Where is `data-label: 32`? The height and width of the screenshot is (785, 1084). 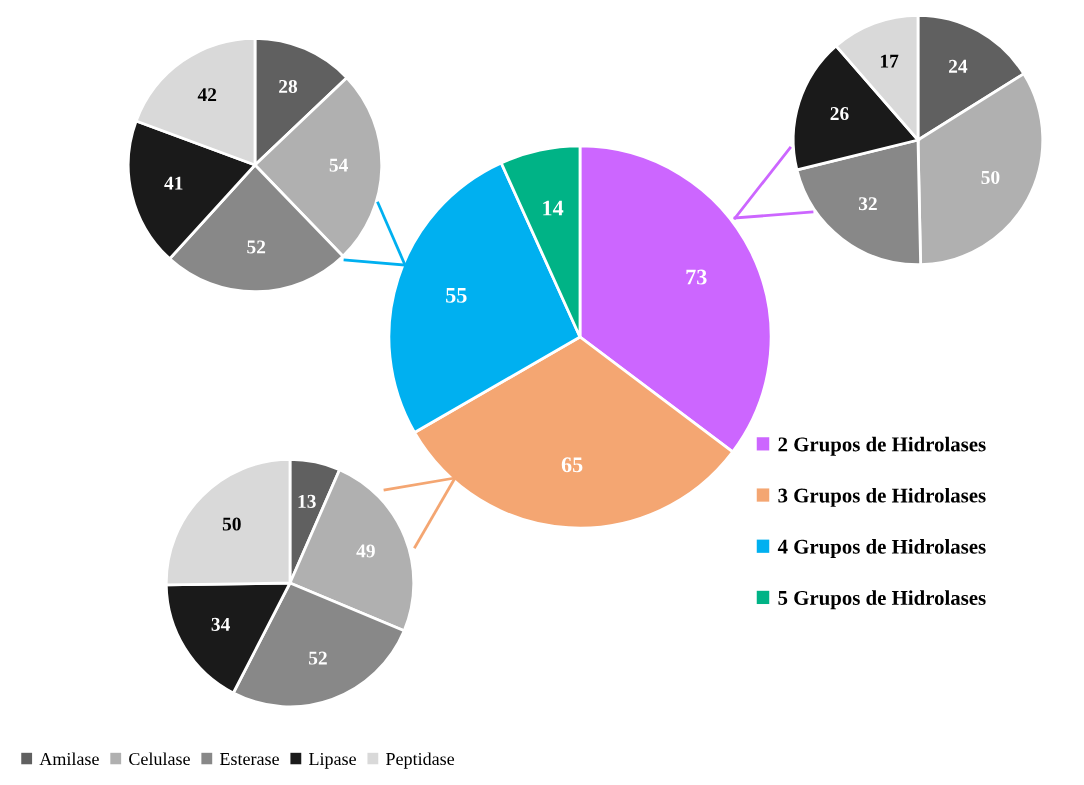 data-label: 32 is located at coordinates (867, 204).